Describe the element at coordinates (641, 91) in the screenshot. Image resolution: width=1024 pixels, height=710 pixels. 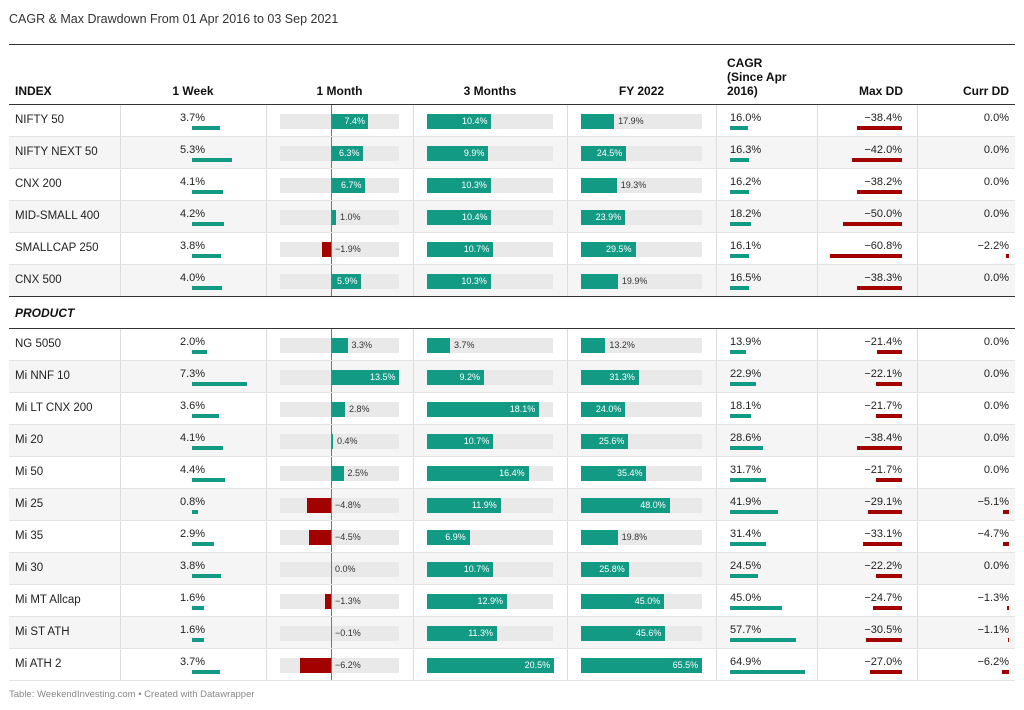
I see `column-header: FY 2022` at that location.